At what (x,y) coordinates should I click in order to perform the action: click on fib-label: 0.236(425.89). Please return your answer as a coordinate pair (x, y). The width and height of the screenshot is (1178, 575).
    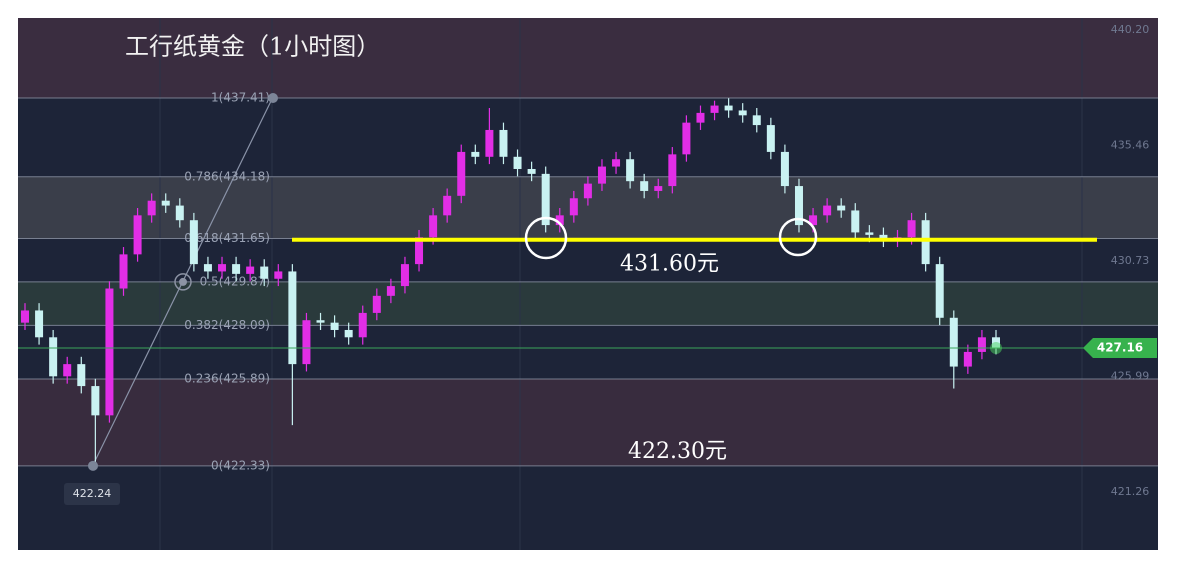
    Looking at the image, I should click on (227, 379).